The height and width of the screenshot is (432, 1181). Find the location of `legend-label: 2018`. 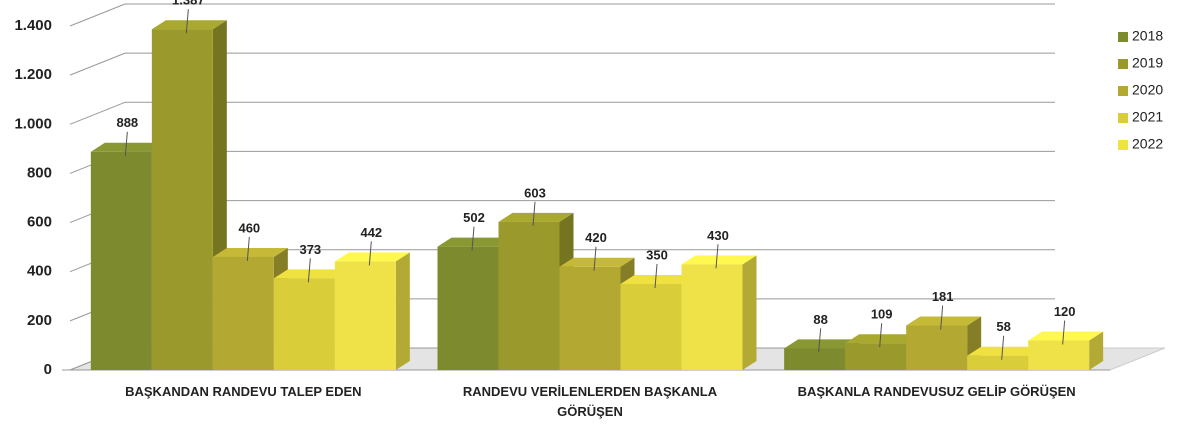

legend-label: 2018 is located at coordinates (1147, 36).